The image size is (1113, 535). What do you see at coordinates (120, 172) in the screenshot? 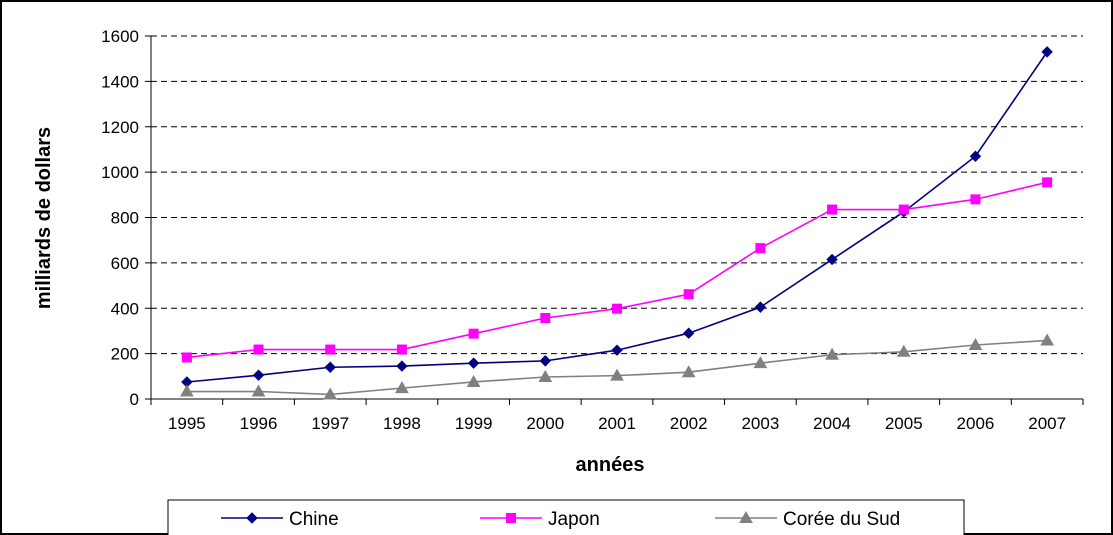
I see `y-tick-label: 1000` at bounding box center [120, 172].